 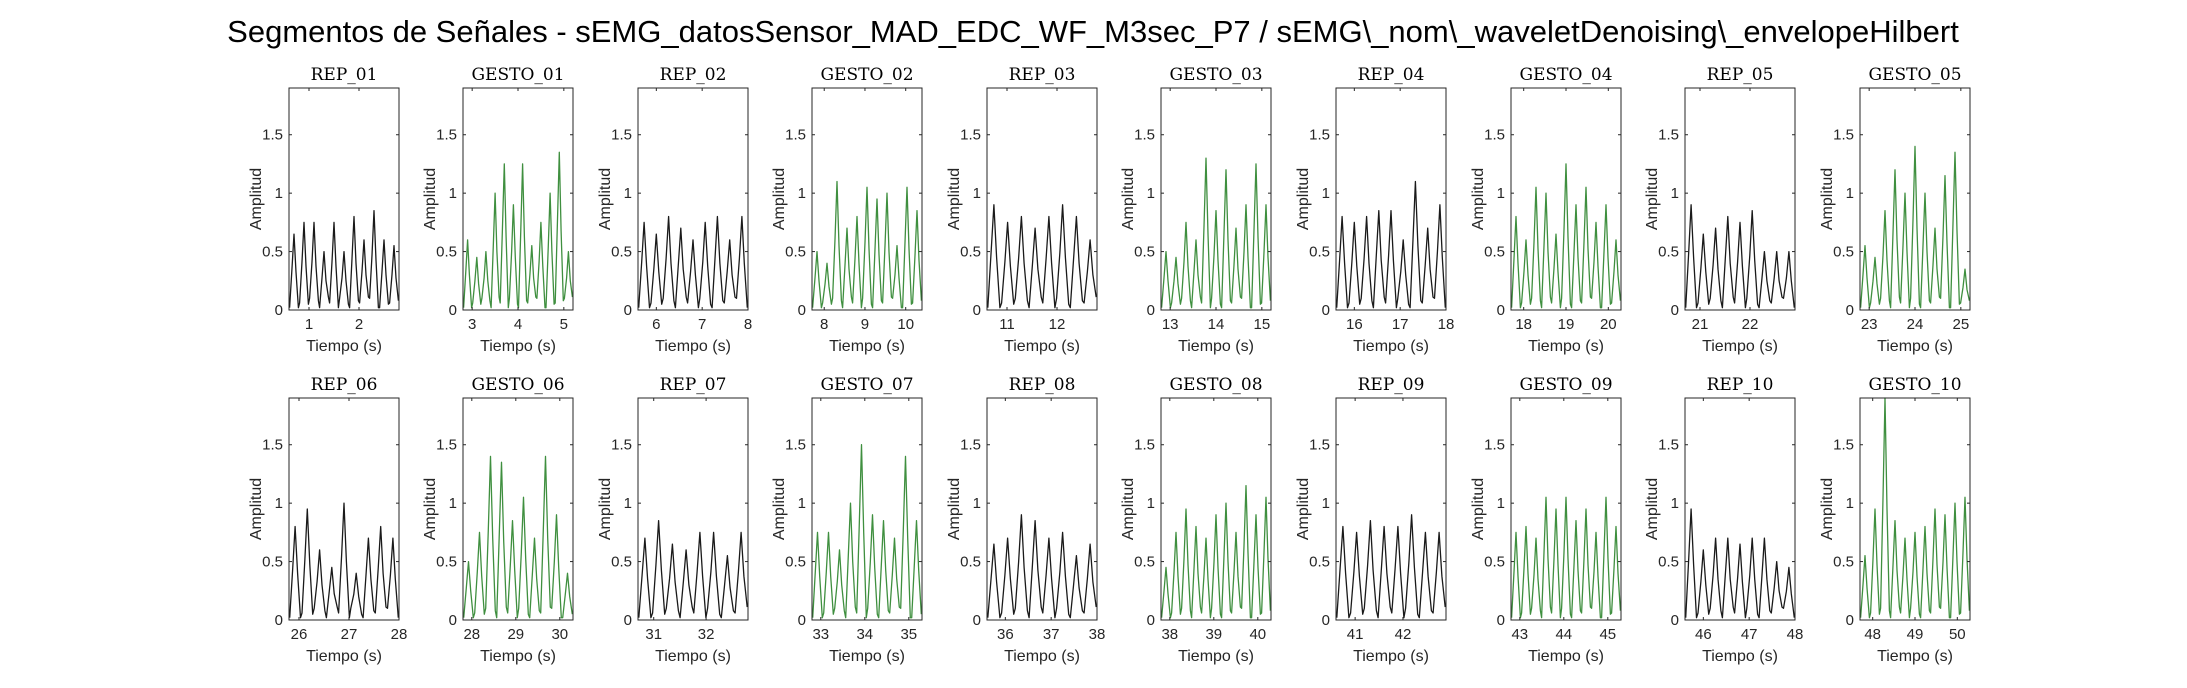 I want to click on chart-panel: REP_10 0 0.5 1 1.5 46 47 48 Tiempo (s) Amplitud, so click(x=1723, y=520).